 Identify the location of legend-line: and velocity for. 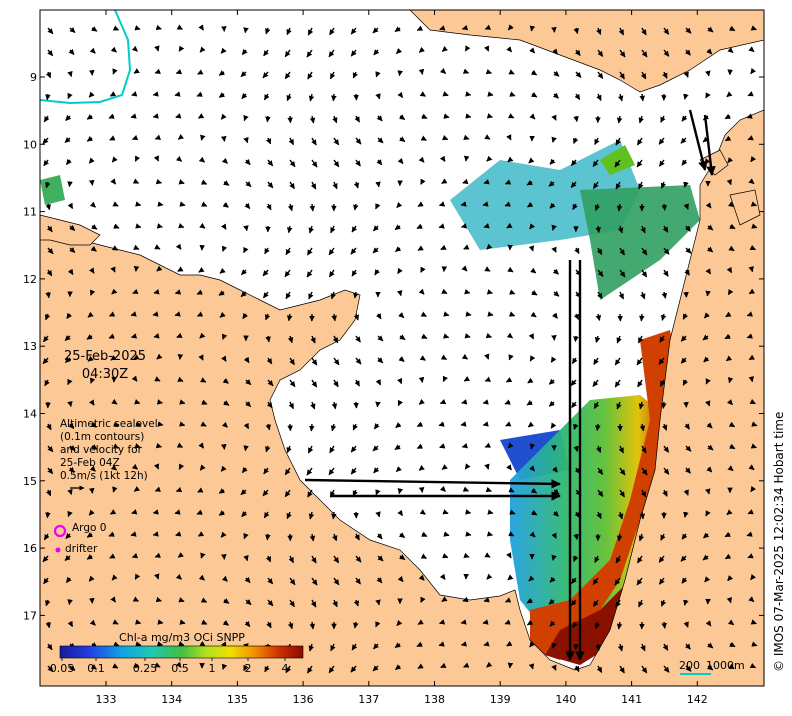
(101, 450).